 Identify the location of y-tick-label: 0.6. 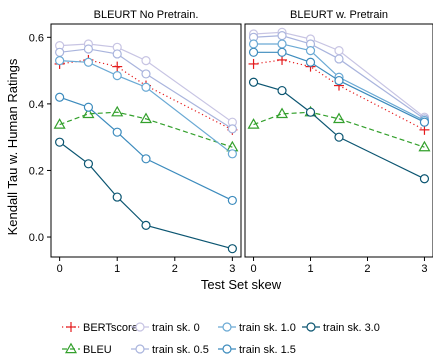
(36, 38).